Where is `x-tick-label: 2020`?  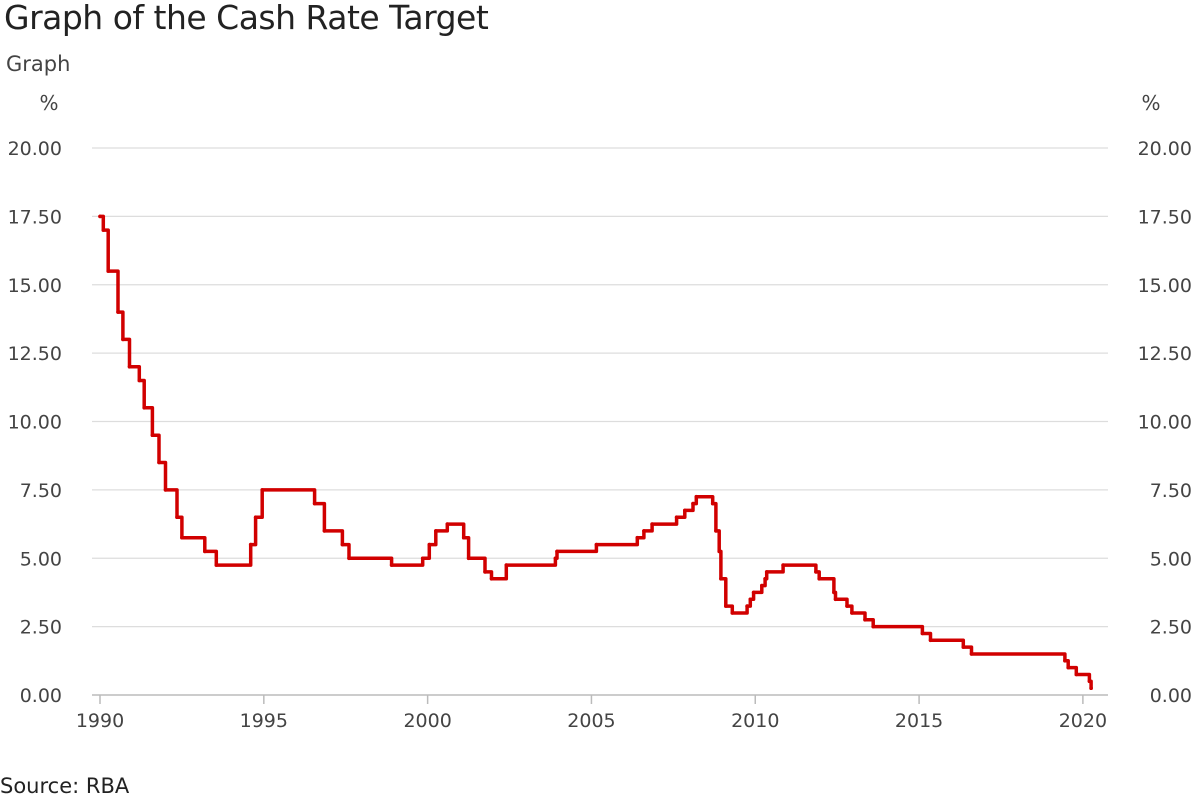
x-tick-label: 2020 is located at coordinates (1083, 721).